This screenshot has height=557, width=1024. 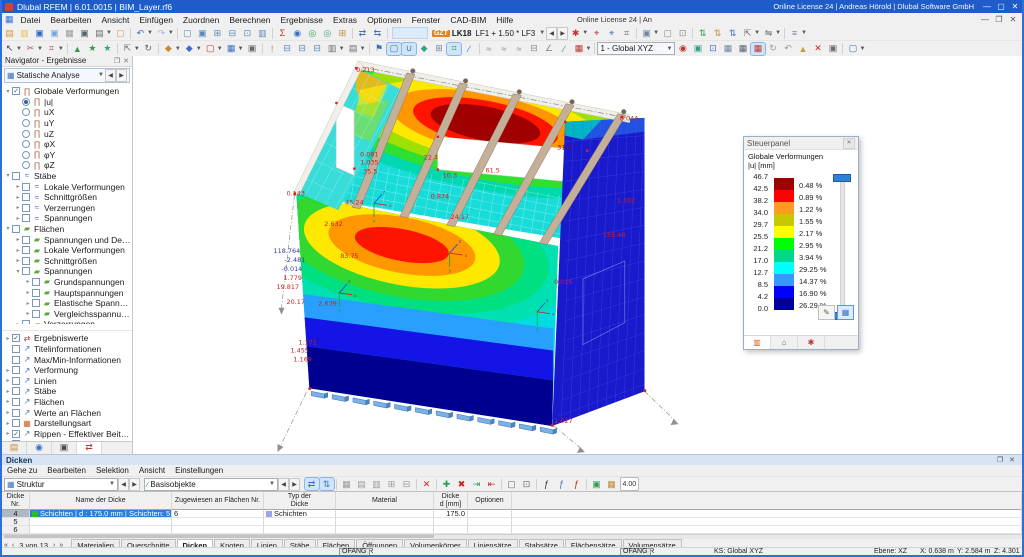 What do you see at coordinates (426, 483) in the screenshot?
I see `delete-all-icon: ✕` at bounding box center [426, 483].